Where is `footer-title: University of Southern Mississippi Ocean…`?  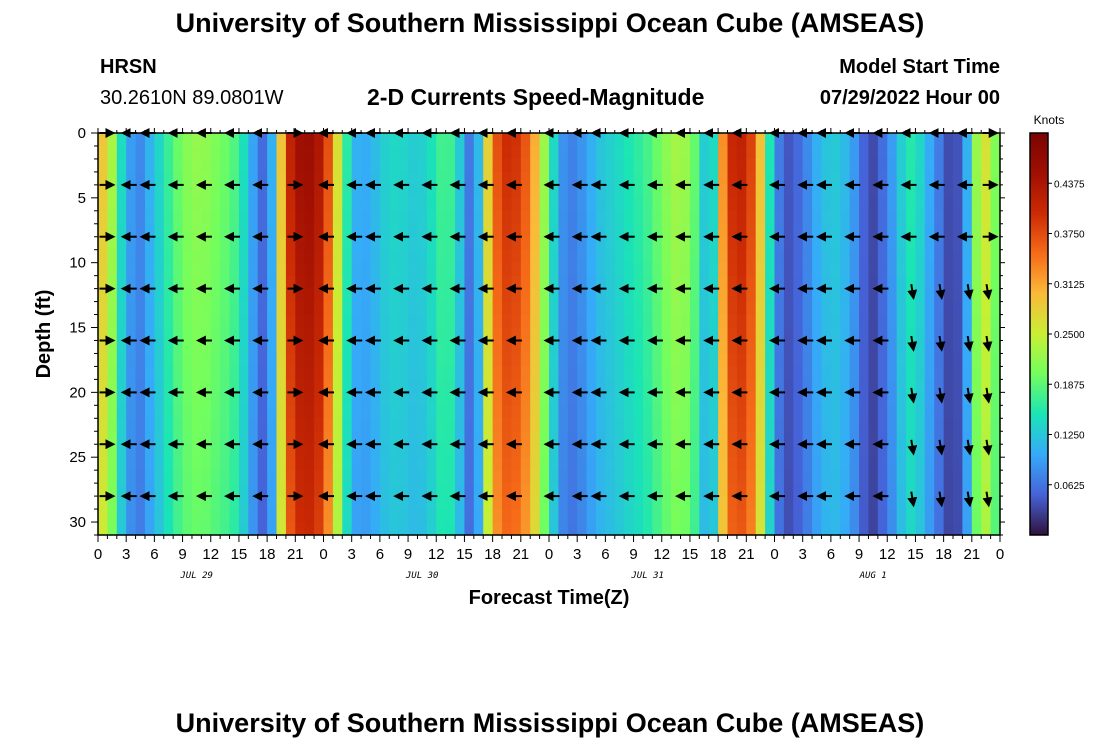
footer-title: University of Southern Mississippi Ocean… is located at coordinates (550, 723).